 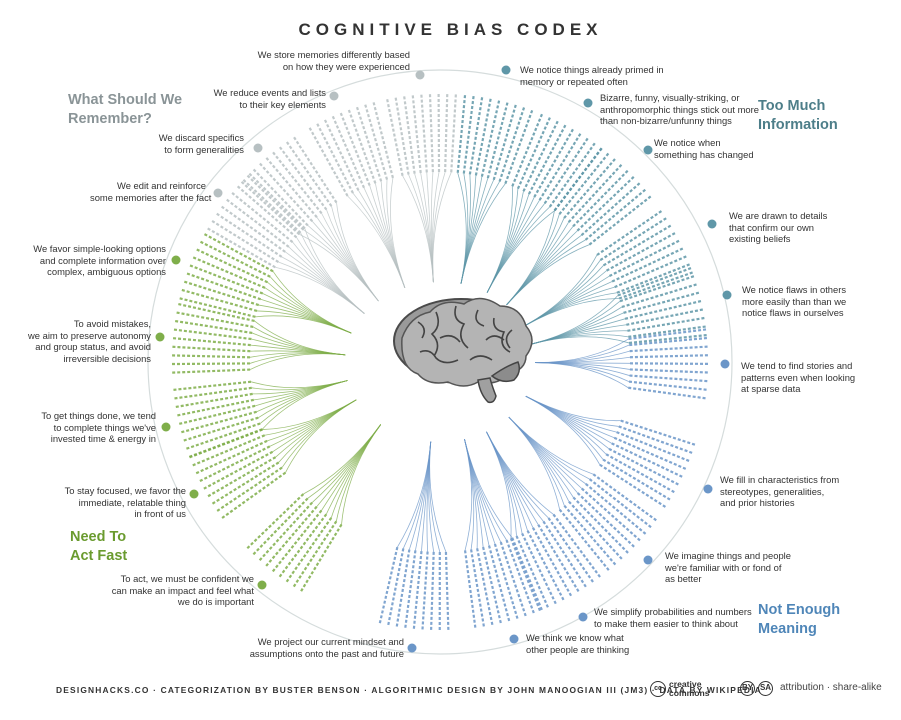 I want to click on creative-commons-icon: cc, so click(x=658, y=689).